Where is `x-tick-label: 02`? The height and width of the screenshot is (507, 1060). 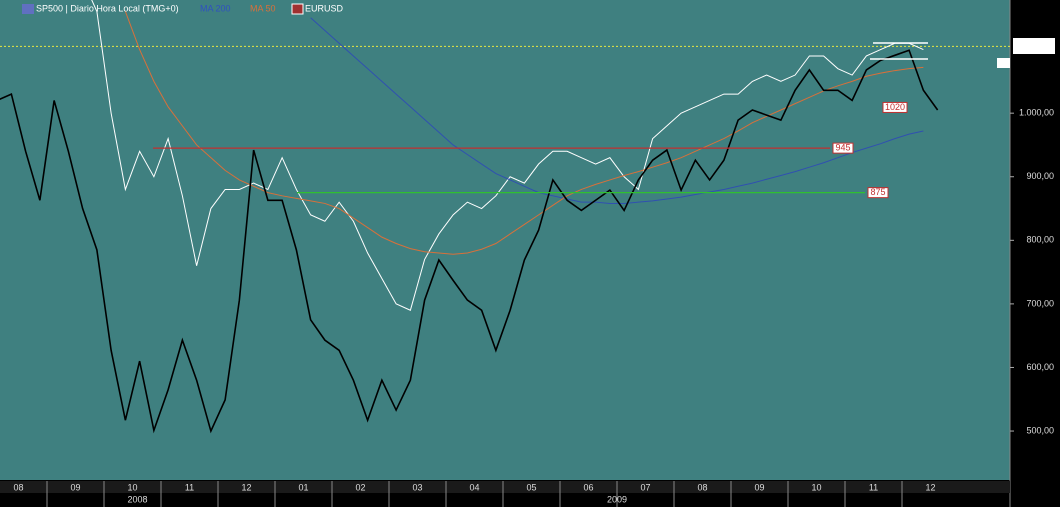 x-tick-label: 02 is located at coordinates (360, 487).